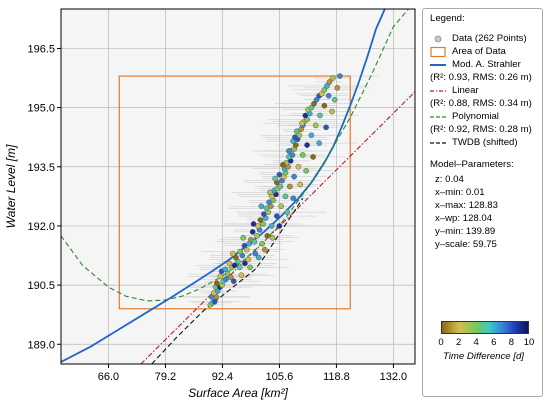 Image resolution: width=550 pixels, height=405 pixels. Describe the element at coordinates (41, 345) in the screenshot. I see `y-tick-label: 189.0` at that location.